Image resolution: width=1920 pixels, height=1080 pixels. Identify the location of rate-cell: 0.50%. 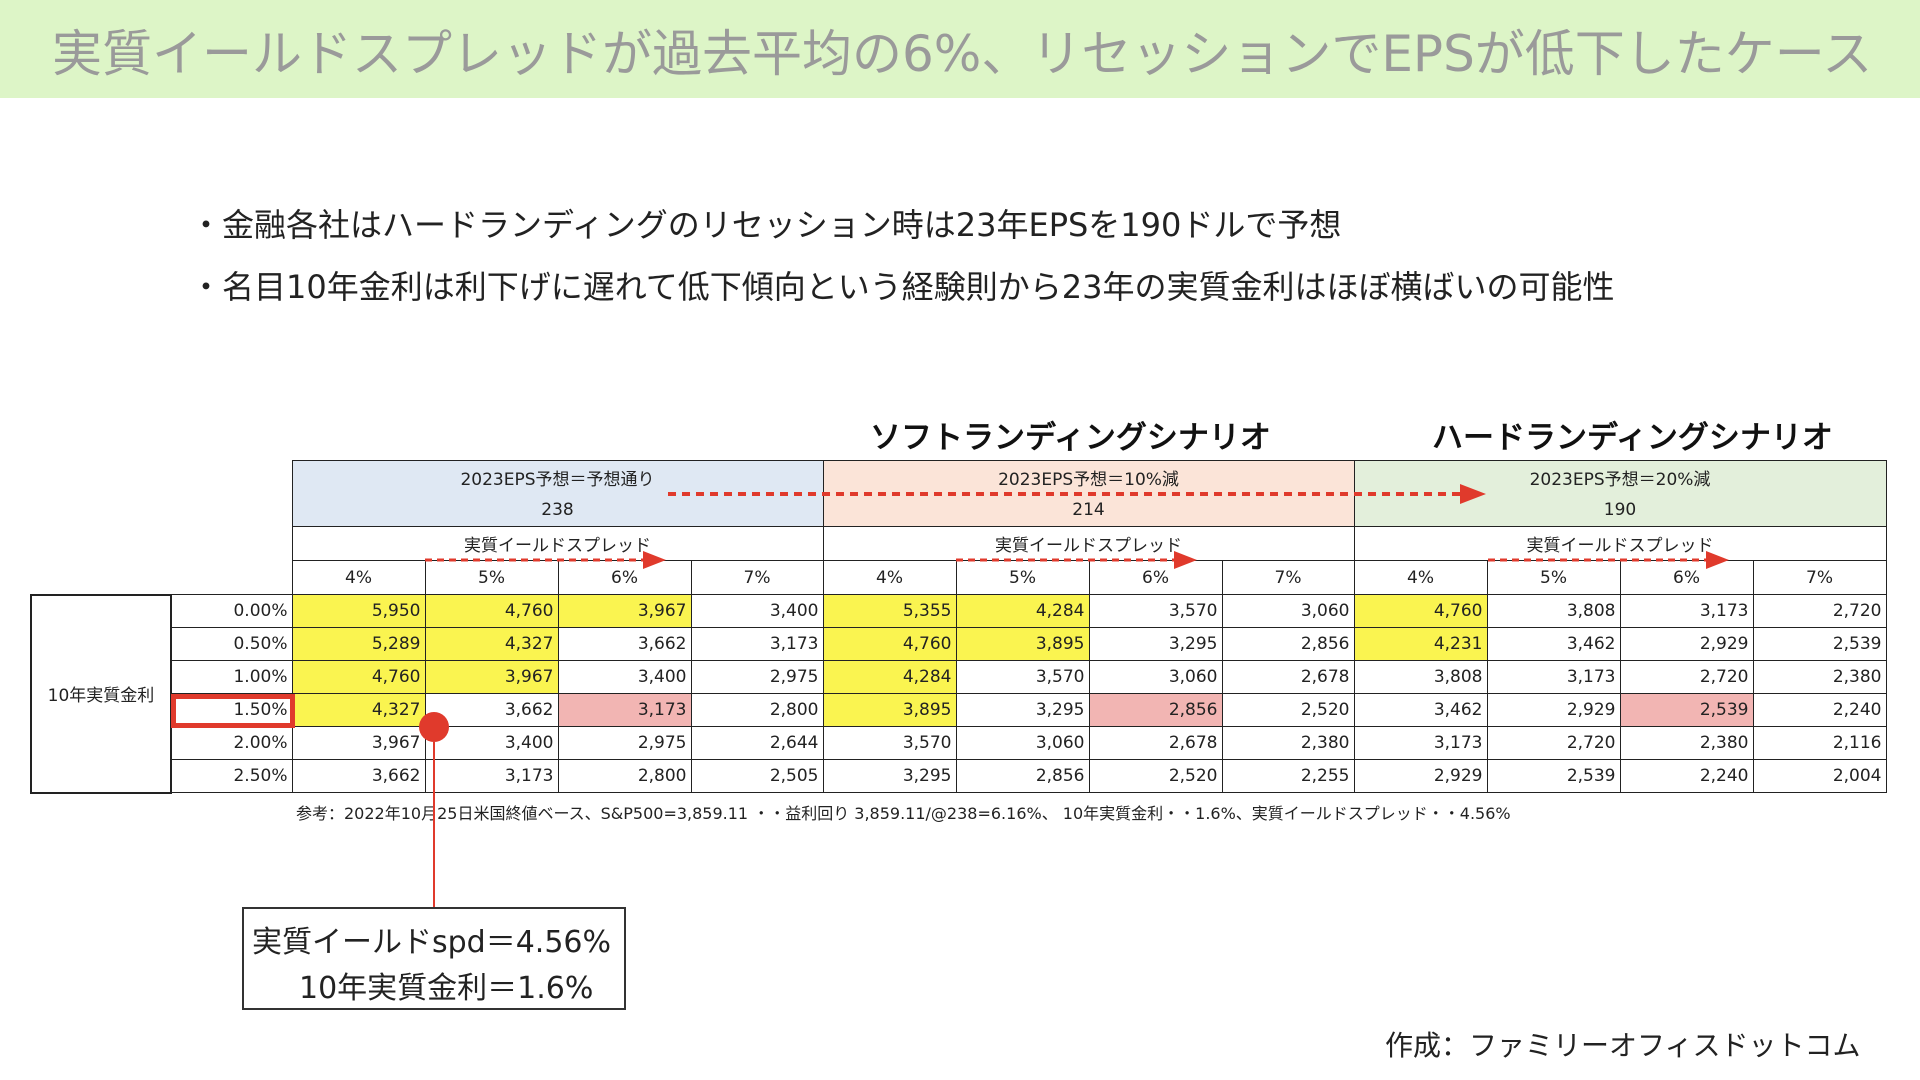
(231, 644).